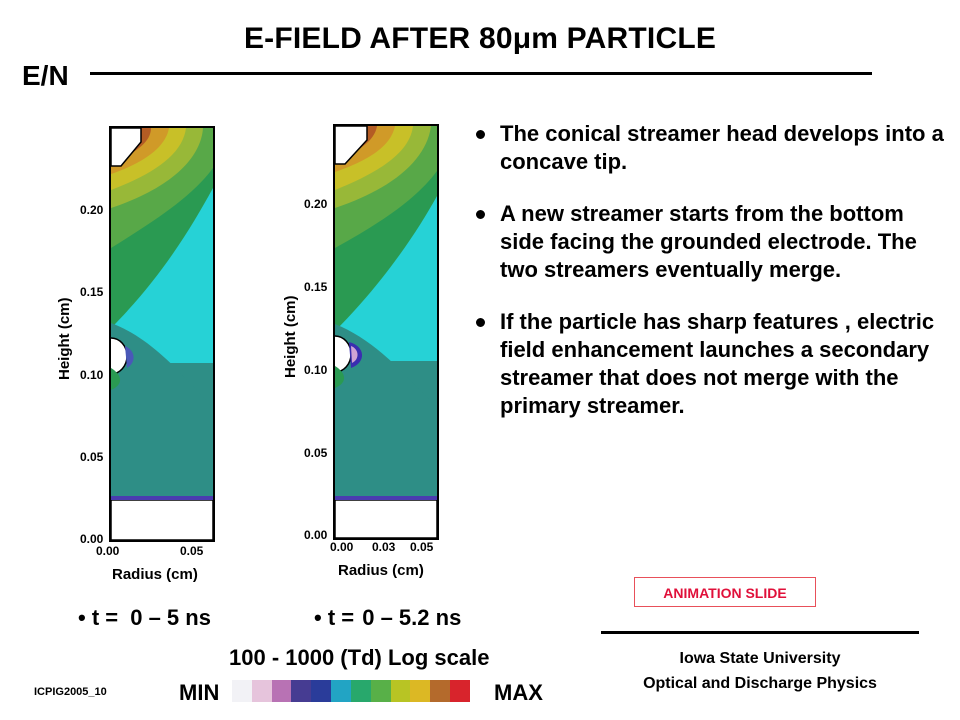 This screenshot has width=960, height=720. I want to click on time-range: 0 – 5.2 ns, so click(412, 617).